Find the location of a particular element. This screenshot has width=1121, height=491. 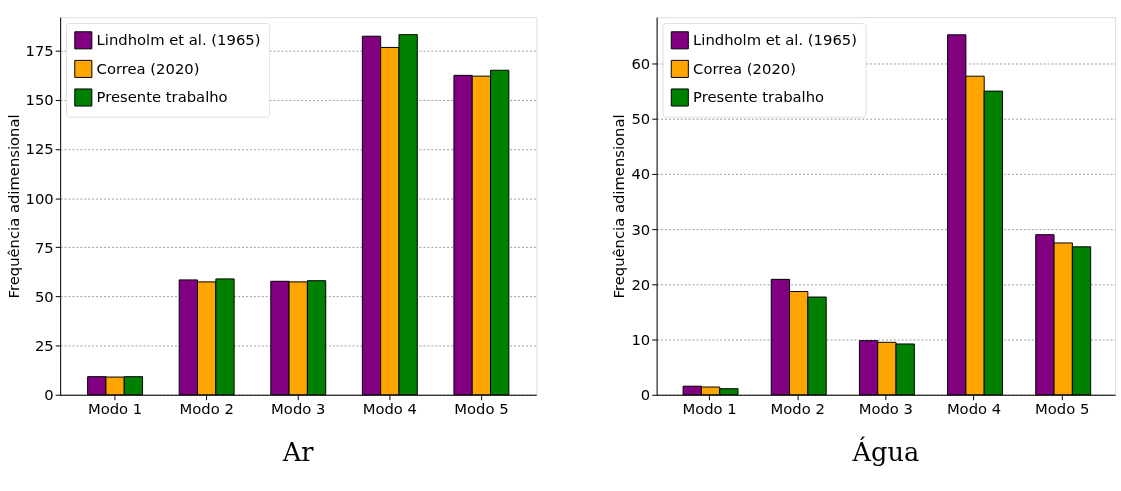

y-tick-label: 20 is located at coordinates (641, 284).